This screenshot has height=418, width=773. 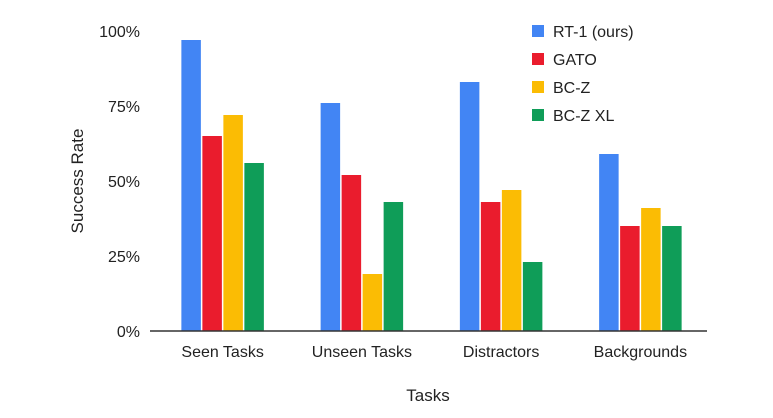 What do you see at coordinates (609, 242) in the screenshot?
I see `bar-rt-1-ours-backgrounds` at bounding box center [609, 242].